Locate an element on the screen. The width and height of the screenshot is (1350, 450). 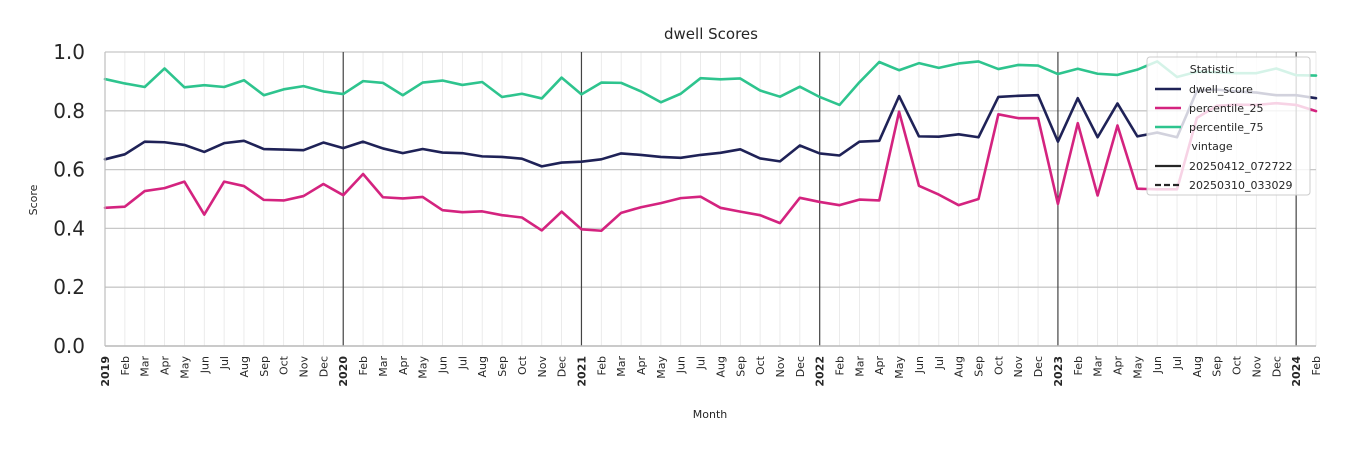
y-tick-label: 0.4 is located at coordinates (69, 228).